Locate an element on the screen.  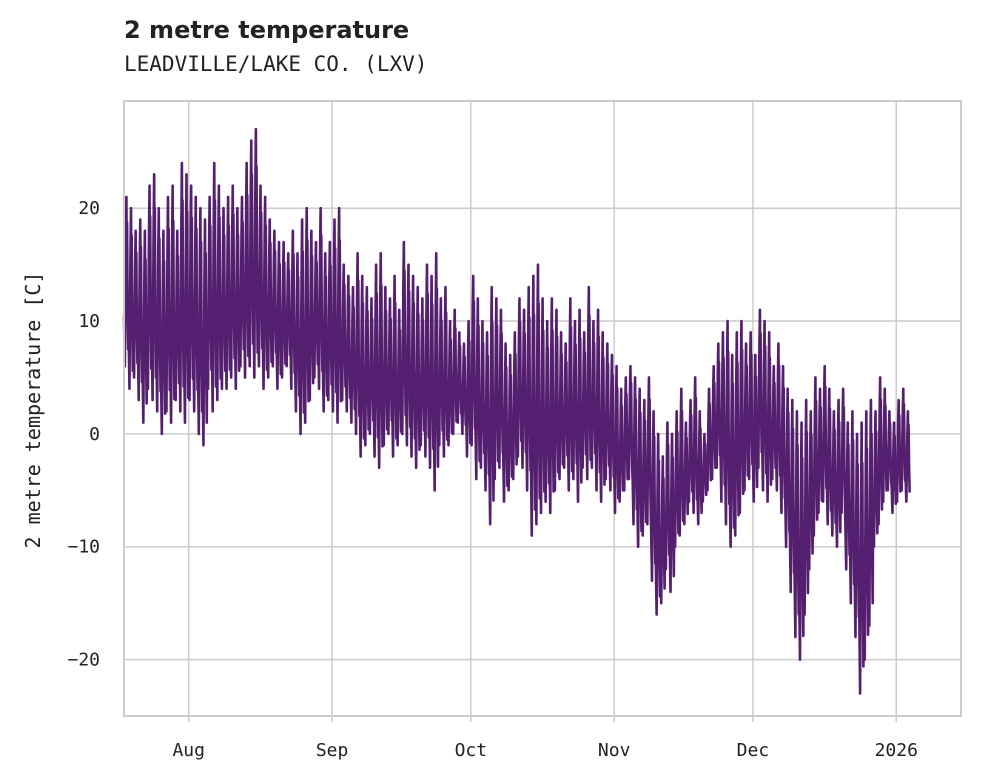
y-tick-label: 10 is located at coordinates (89, 321).